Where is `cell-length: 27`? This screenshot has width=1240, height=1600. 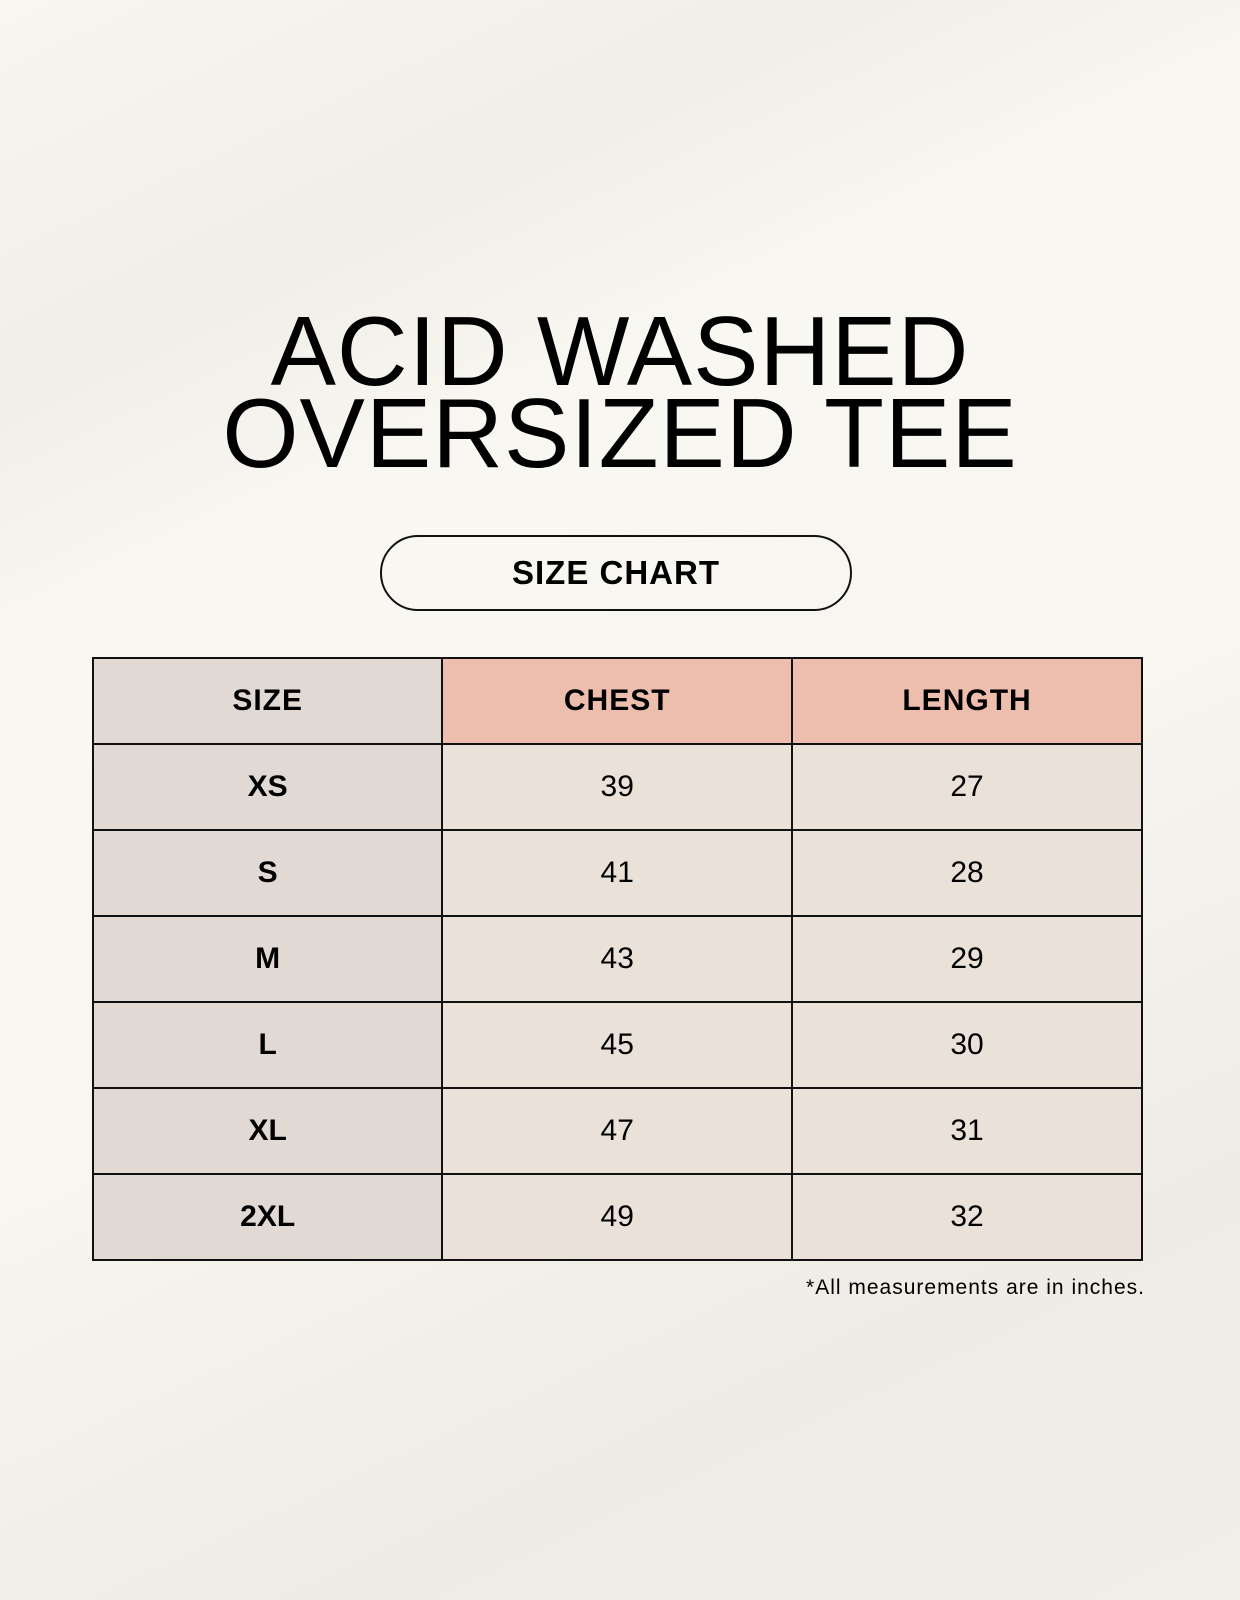 cell-length: 27 is located at coordinates (967, 787).